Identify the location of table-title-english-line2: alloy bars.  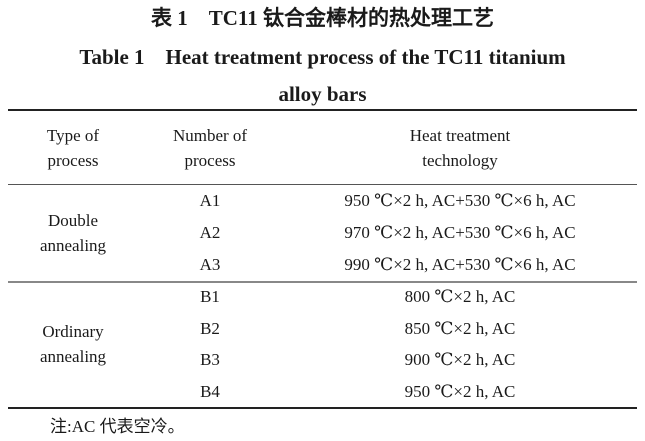
(322, 94).